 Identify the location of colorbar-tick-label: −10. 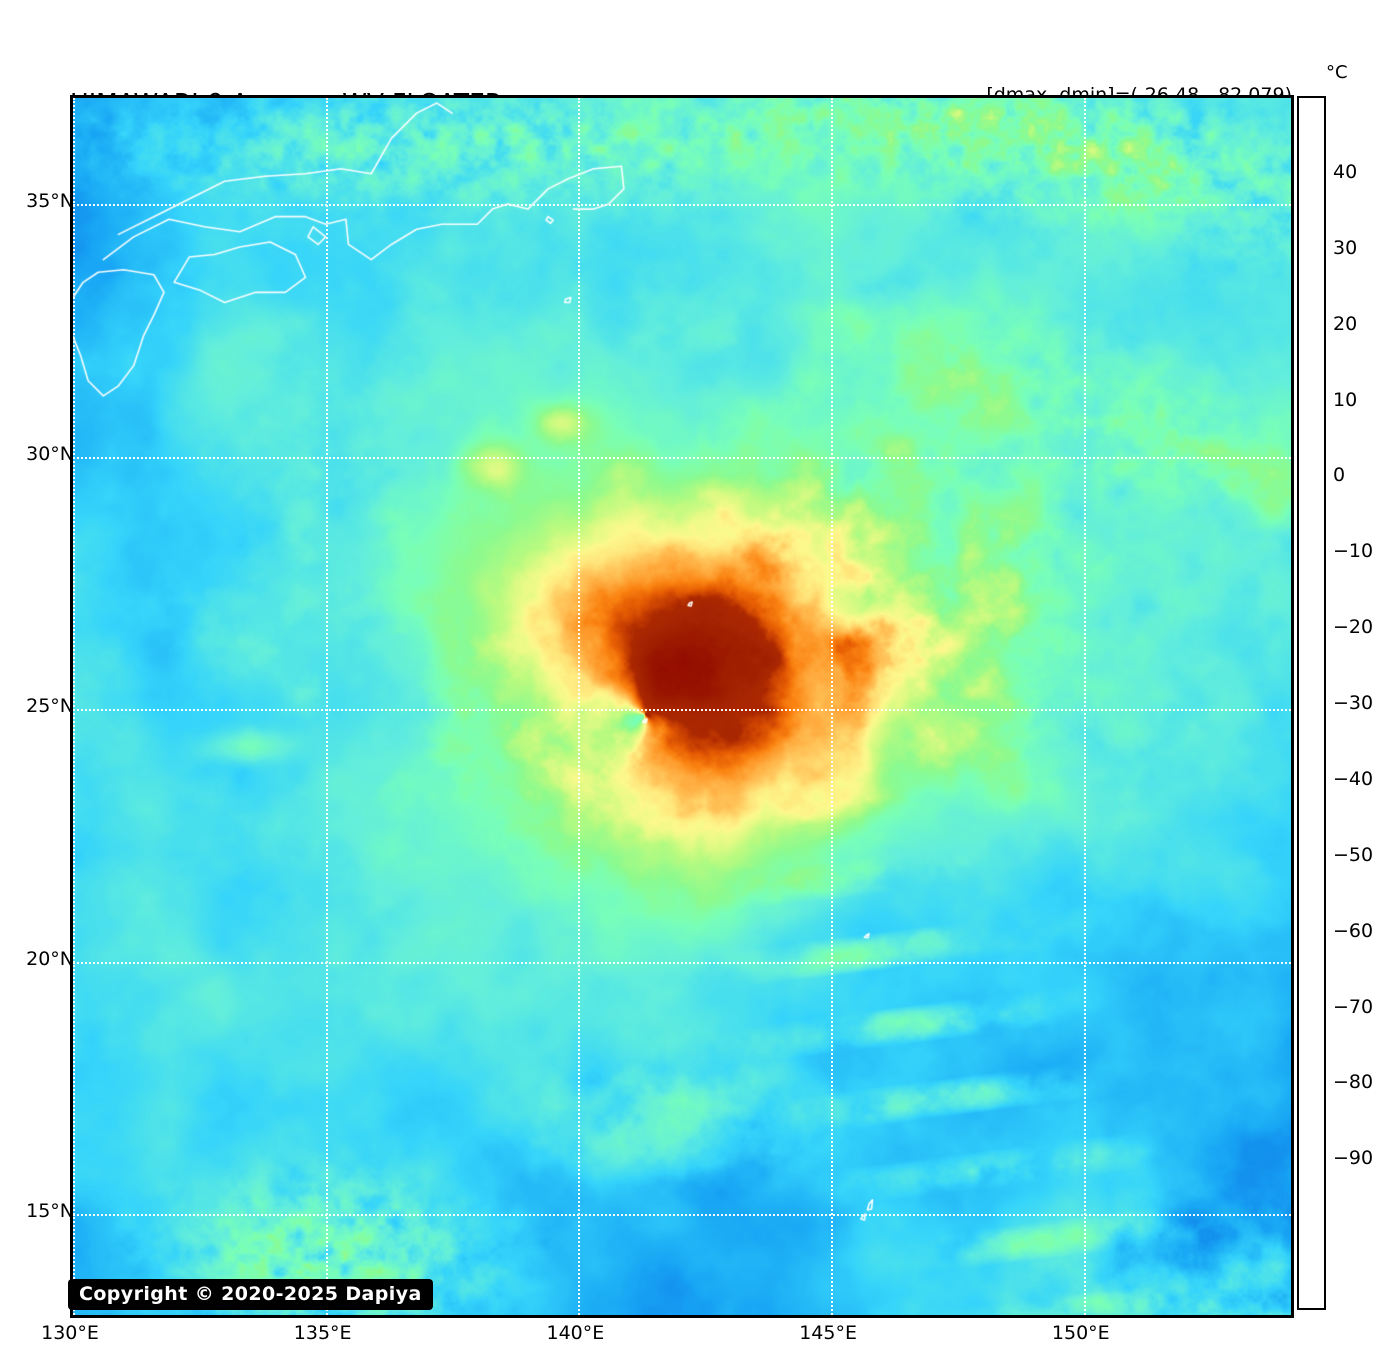
(1353, 551).